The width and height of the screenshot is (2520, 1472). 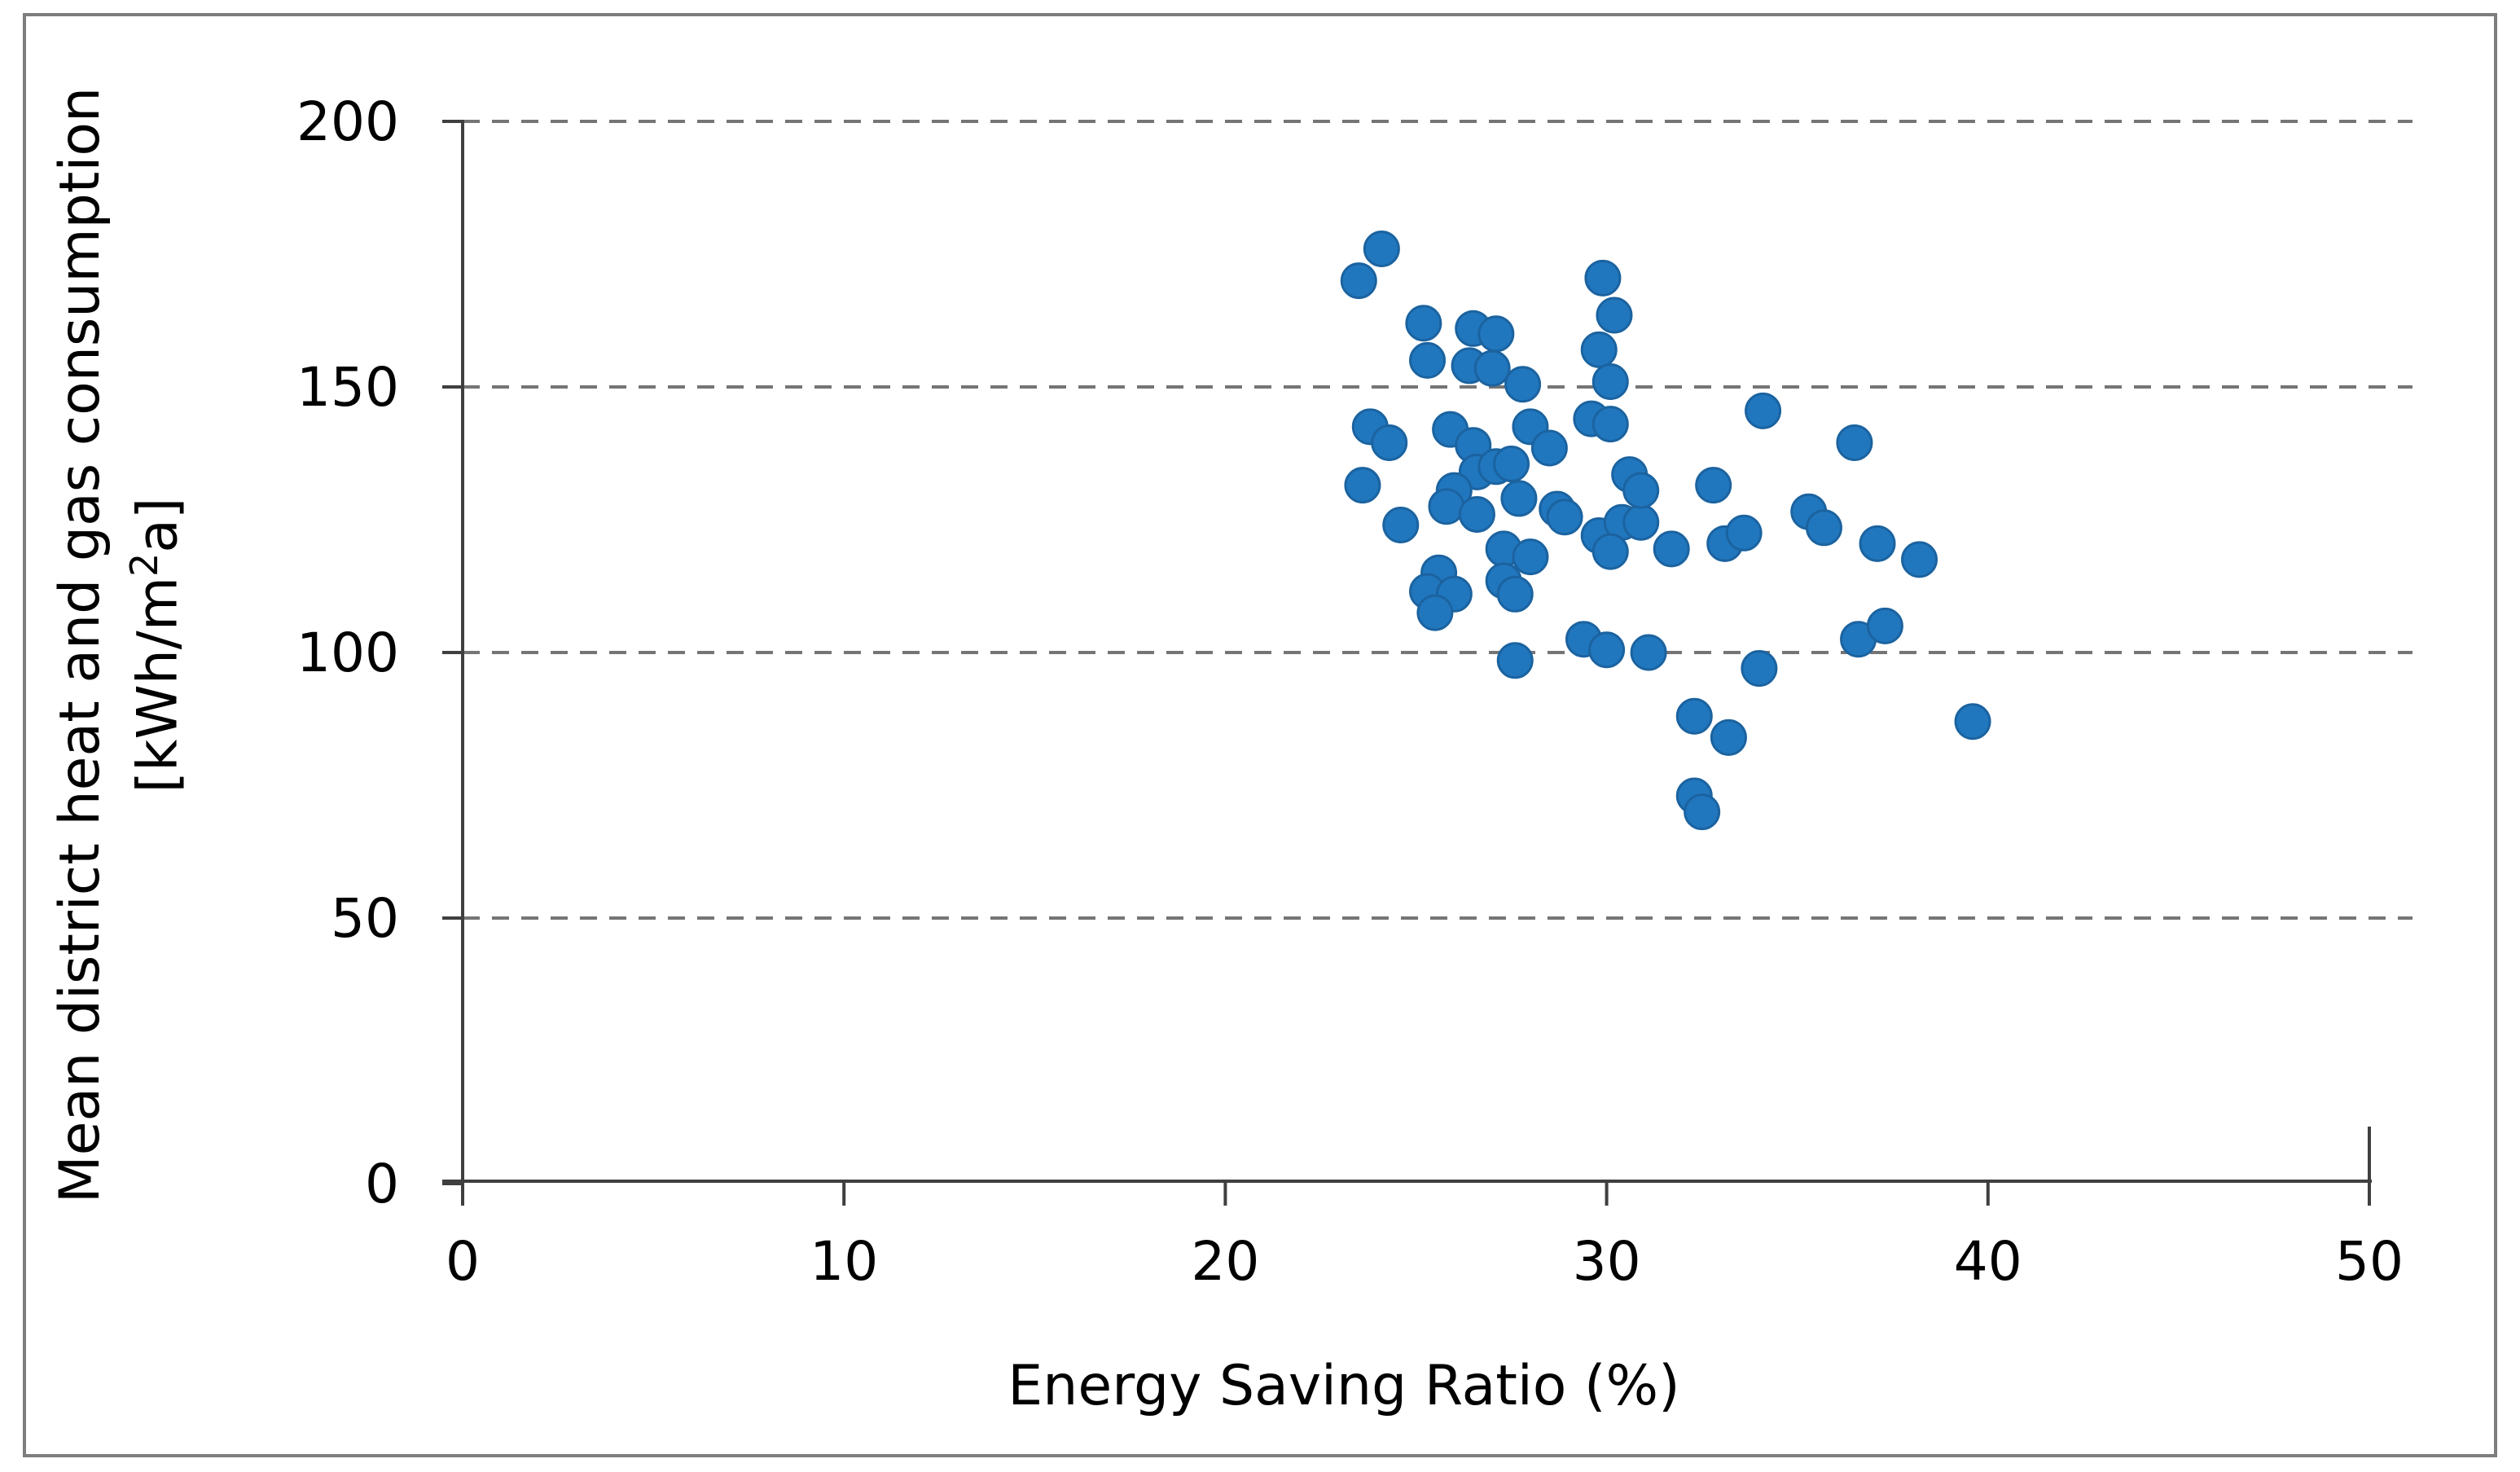 What do you see at coordinates (144, 565) in the screenshot?
I see `y-axis-unit-superscript: 2` at bounding box center [144, 565].